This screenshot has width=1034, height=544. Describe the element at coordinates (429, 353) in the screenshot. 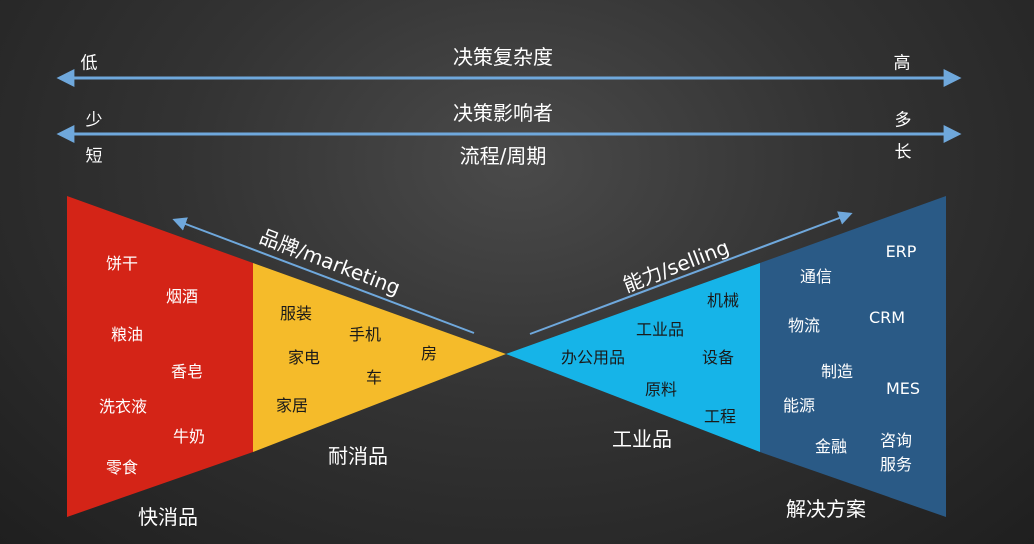

I see `durables-item: 房` at that location.